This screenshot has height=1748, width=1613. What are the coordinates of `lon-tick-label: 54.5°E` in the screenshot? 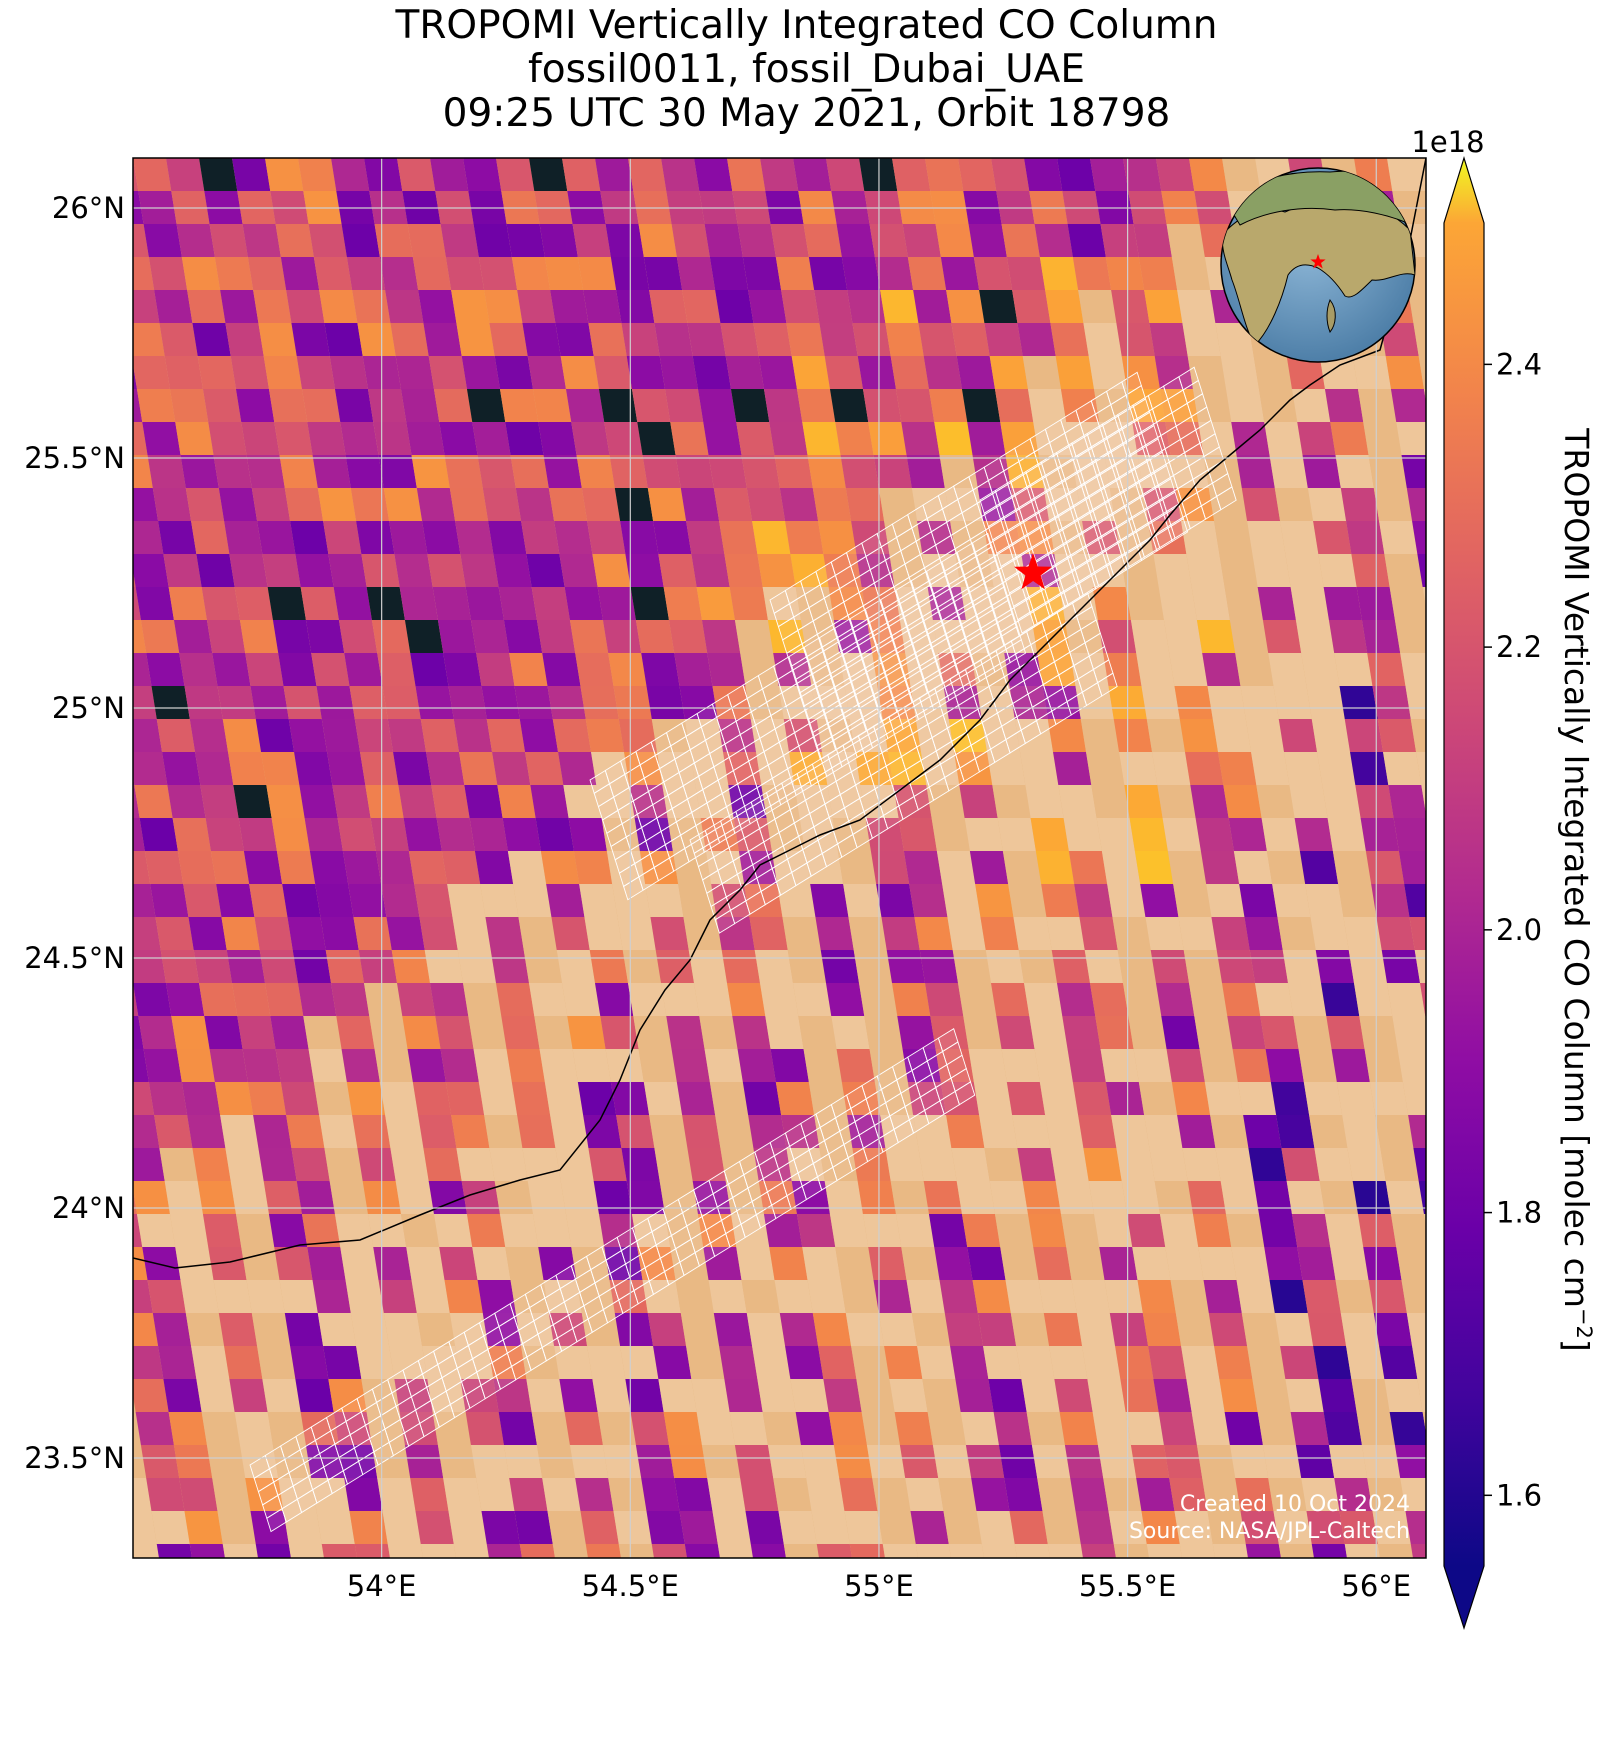 It's located at (630, 1586).